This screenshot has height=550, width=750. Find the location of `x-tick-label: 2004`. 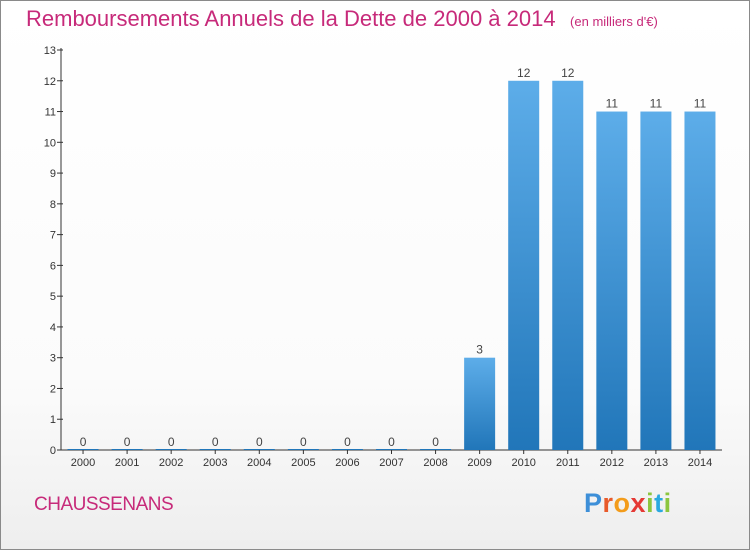

x-tick-label: 2004 is located at coordinates (259, 463).